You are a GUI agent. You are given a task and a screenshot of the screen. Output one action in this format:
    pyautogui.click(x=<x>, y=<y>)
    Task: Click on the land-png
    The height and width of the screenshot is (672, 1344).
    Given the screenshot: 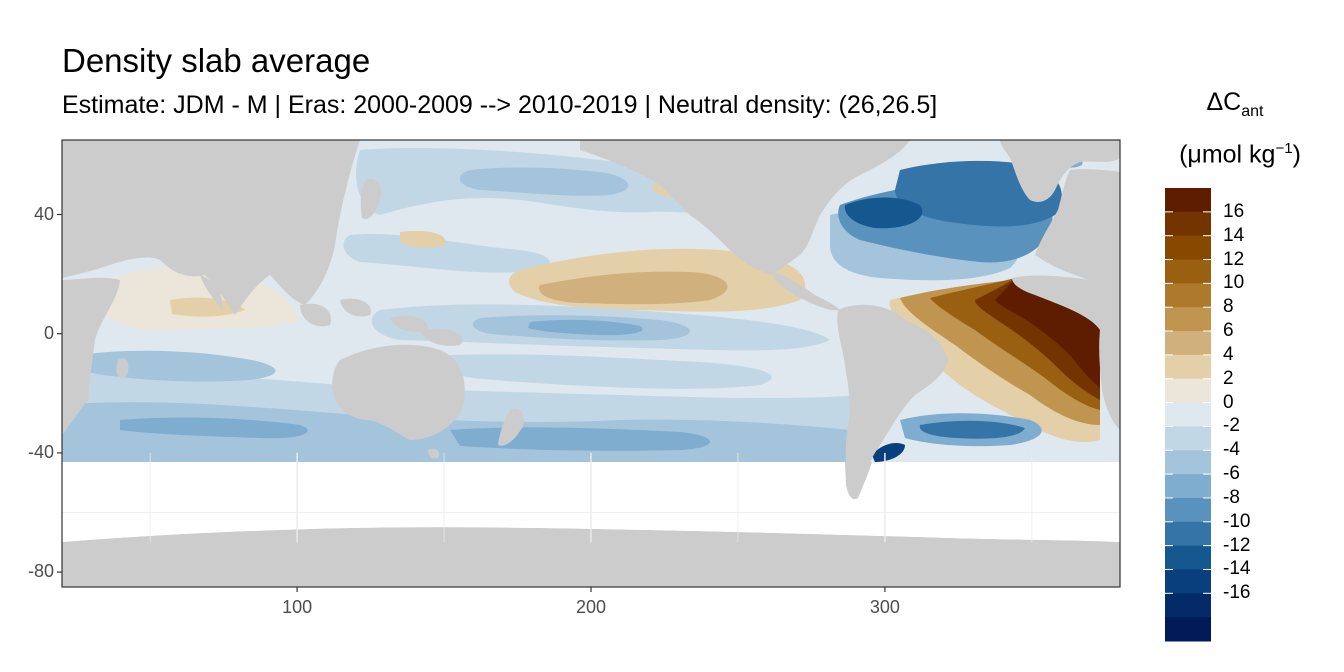 What is the action you would take?
    pyautogui.click(x=441, y=337)
    